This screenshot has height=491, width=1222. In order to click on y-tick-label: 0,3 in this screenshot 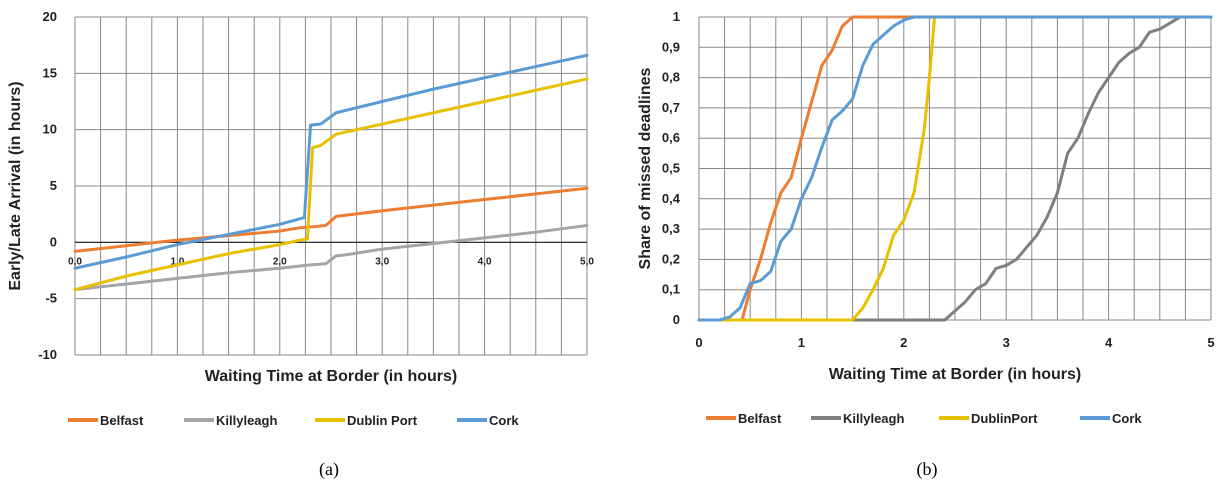, I will do `click(671, 228)`.